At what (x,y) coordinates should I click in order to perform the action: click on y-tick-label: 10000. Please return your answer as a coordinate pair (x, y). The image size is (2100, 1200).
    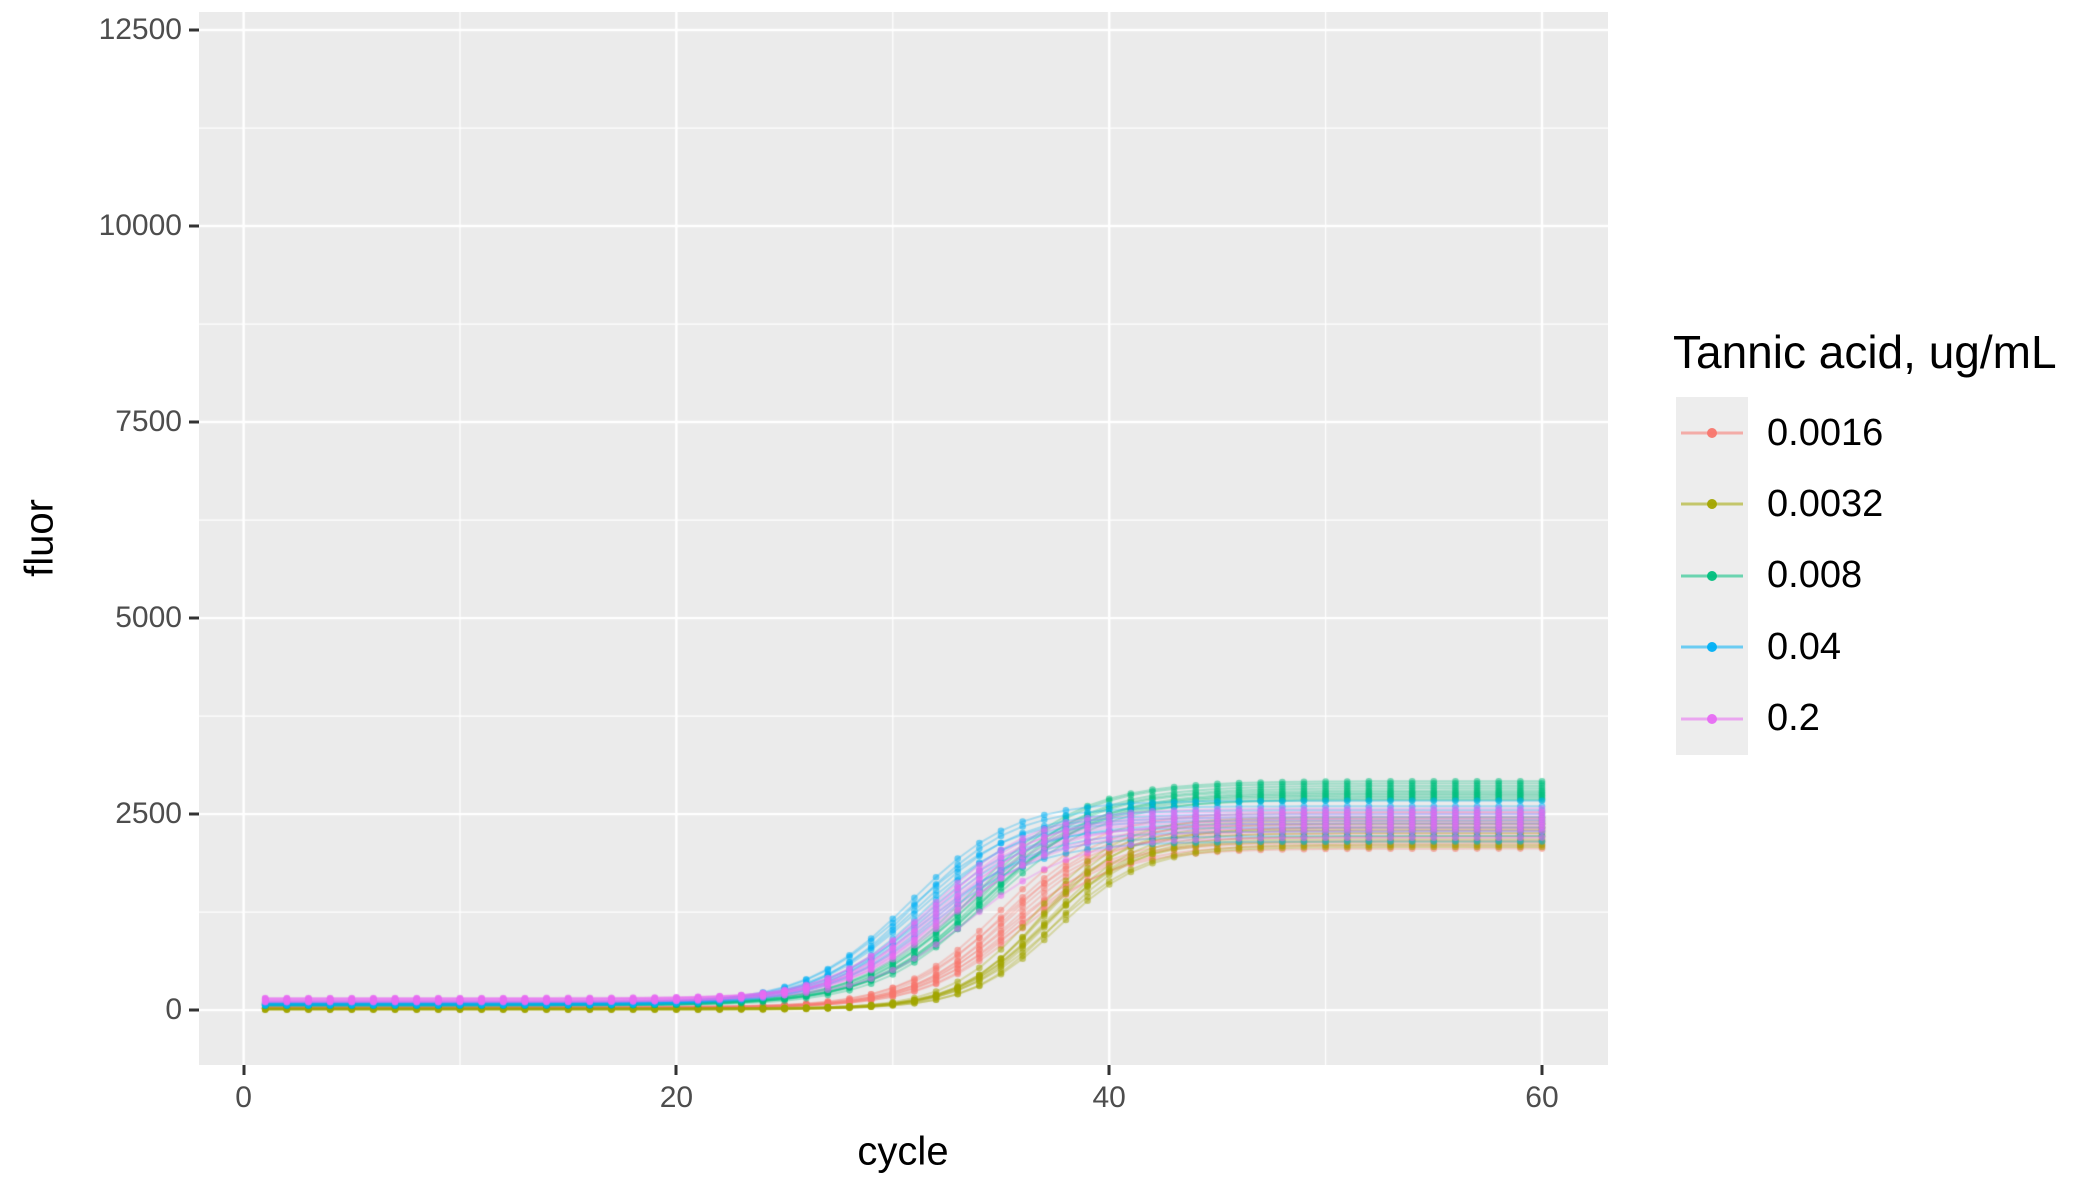
    Looking at the image, I should click on (140, 226).